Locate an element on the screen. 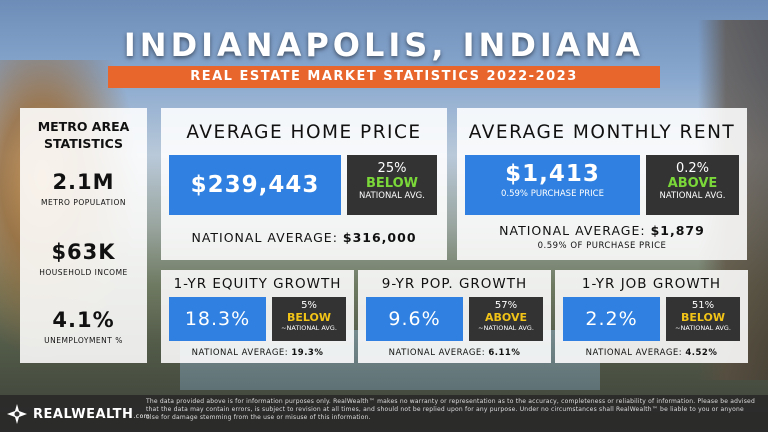  page-subtitle: REAL ESTATE MARKET STATISTICS 2022-2023 is located at coordinates (384, 77).